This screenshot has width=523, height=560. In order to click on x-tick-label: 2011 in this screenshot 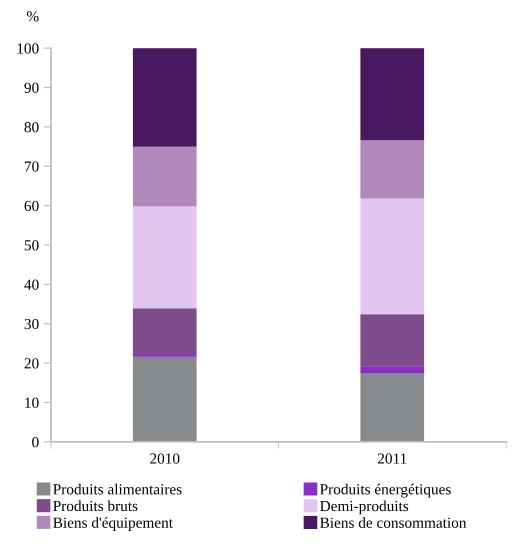, I will do `click(392, 458)`.